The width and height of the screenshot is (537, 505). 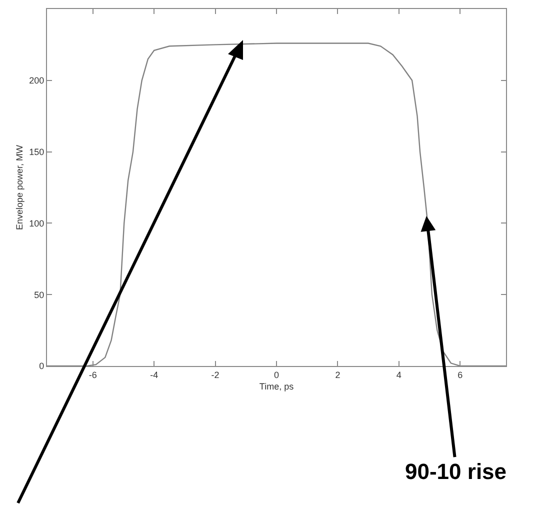 What do you see at coordinates (276, 387) in the screenshot?
I see `x-axis-title: Time, ps` at bounding box center [276, 387].